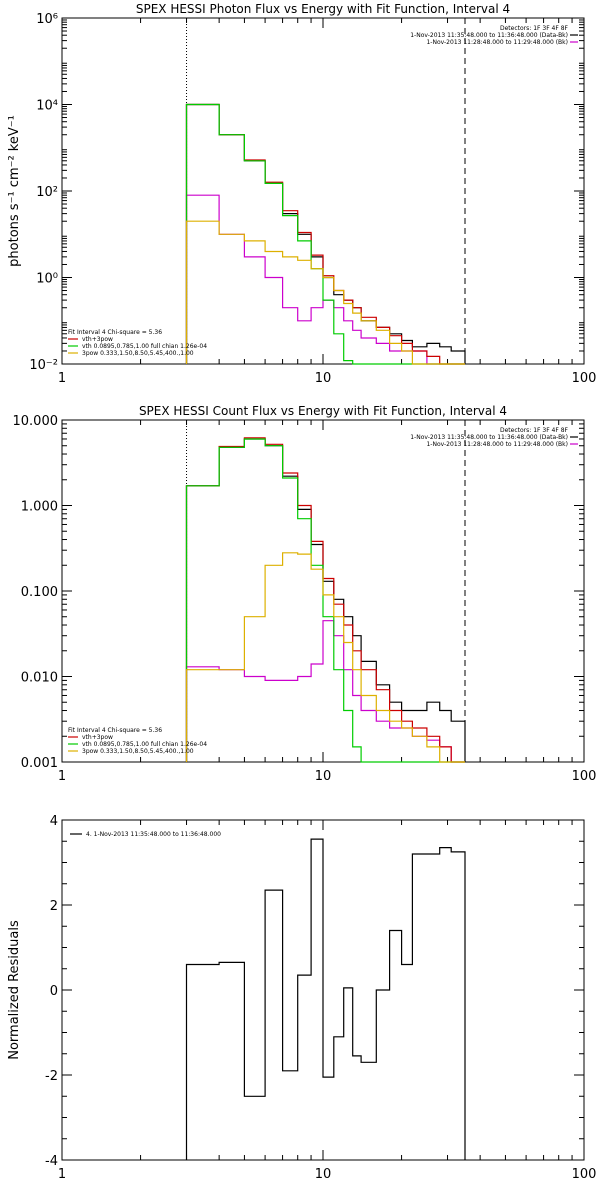 The width and height of the screenshot is (600, 1200). Describe the element at coordinates (51, 1161) in the screenshot. I see `y-tick-label: -4` at that location.